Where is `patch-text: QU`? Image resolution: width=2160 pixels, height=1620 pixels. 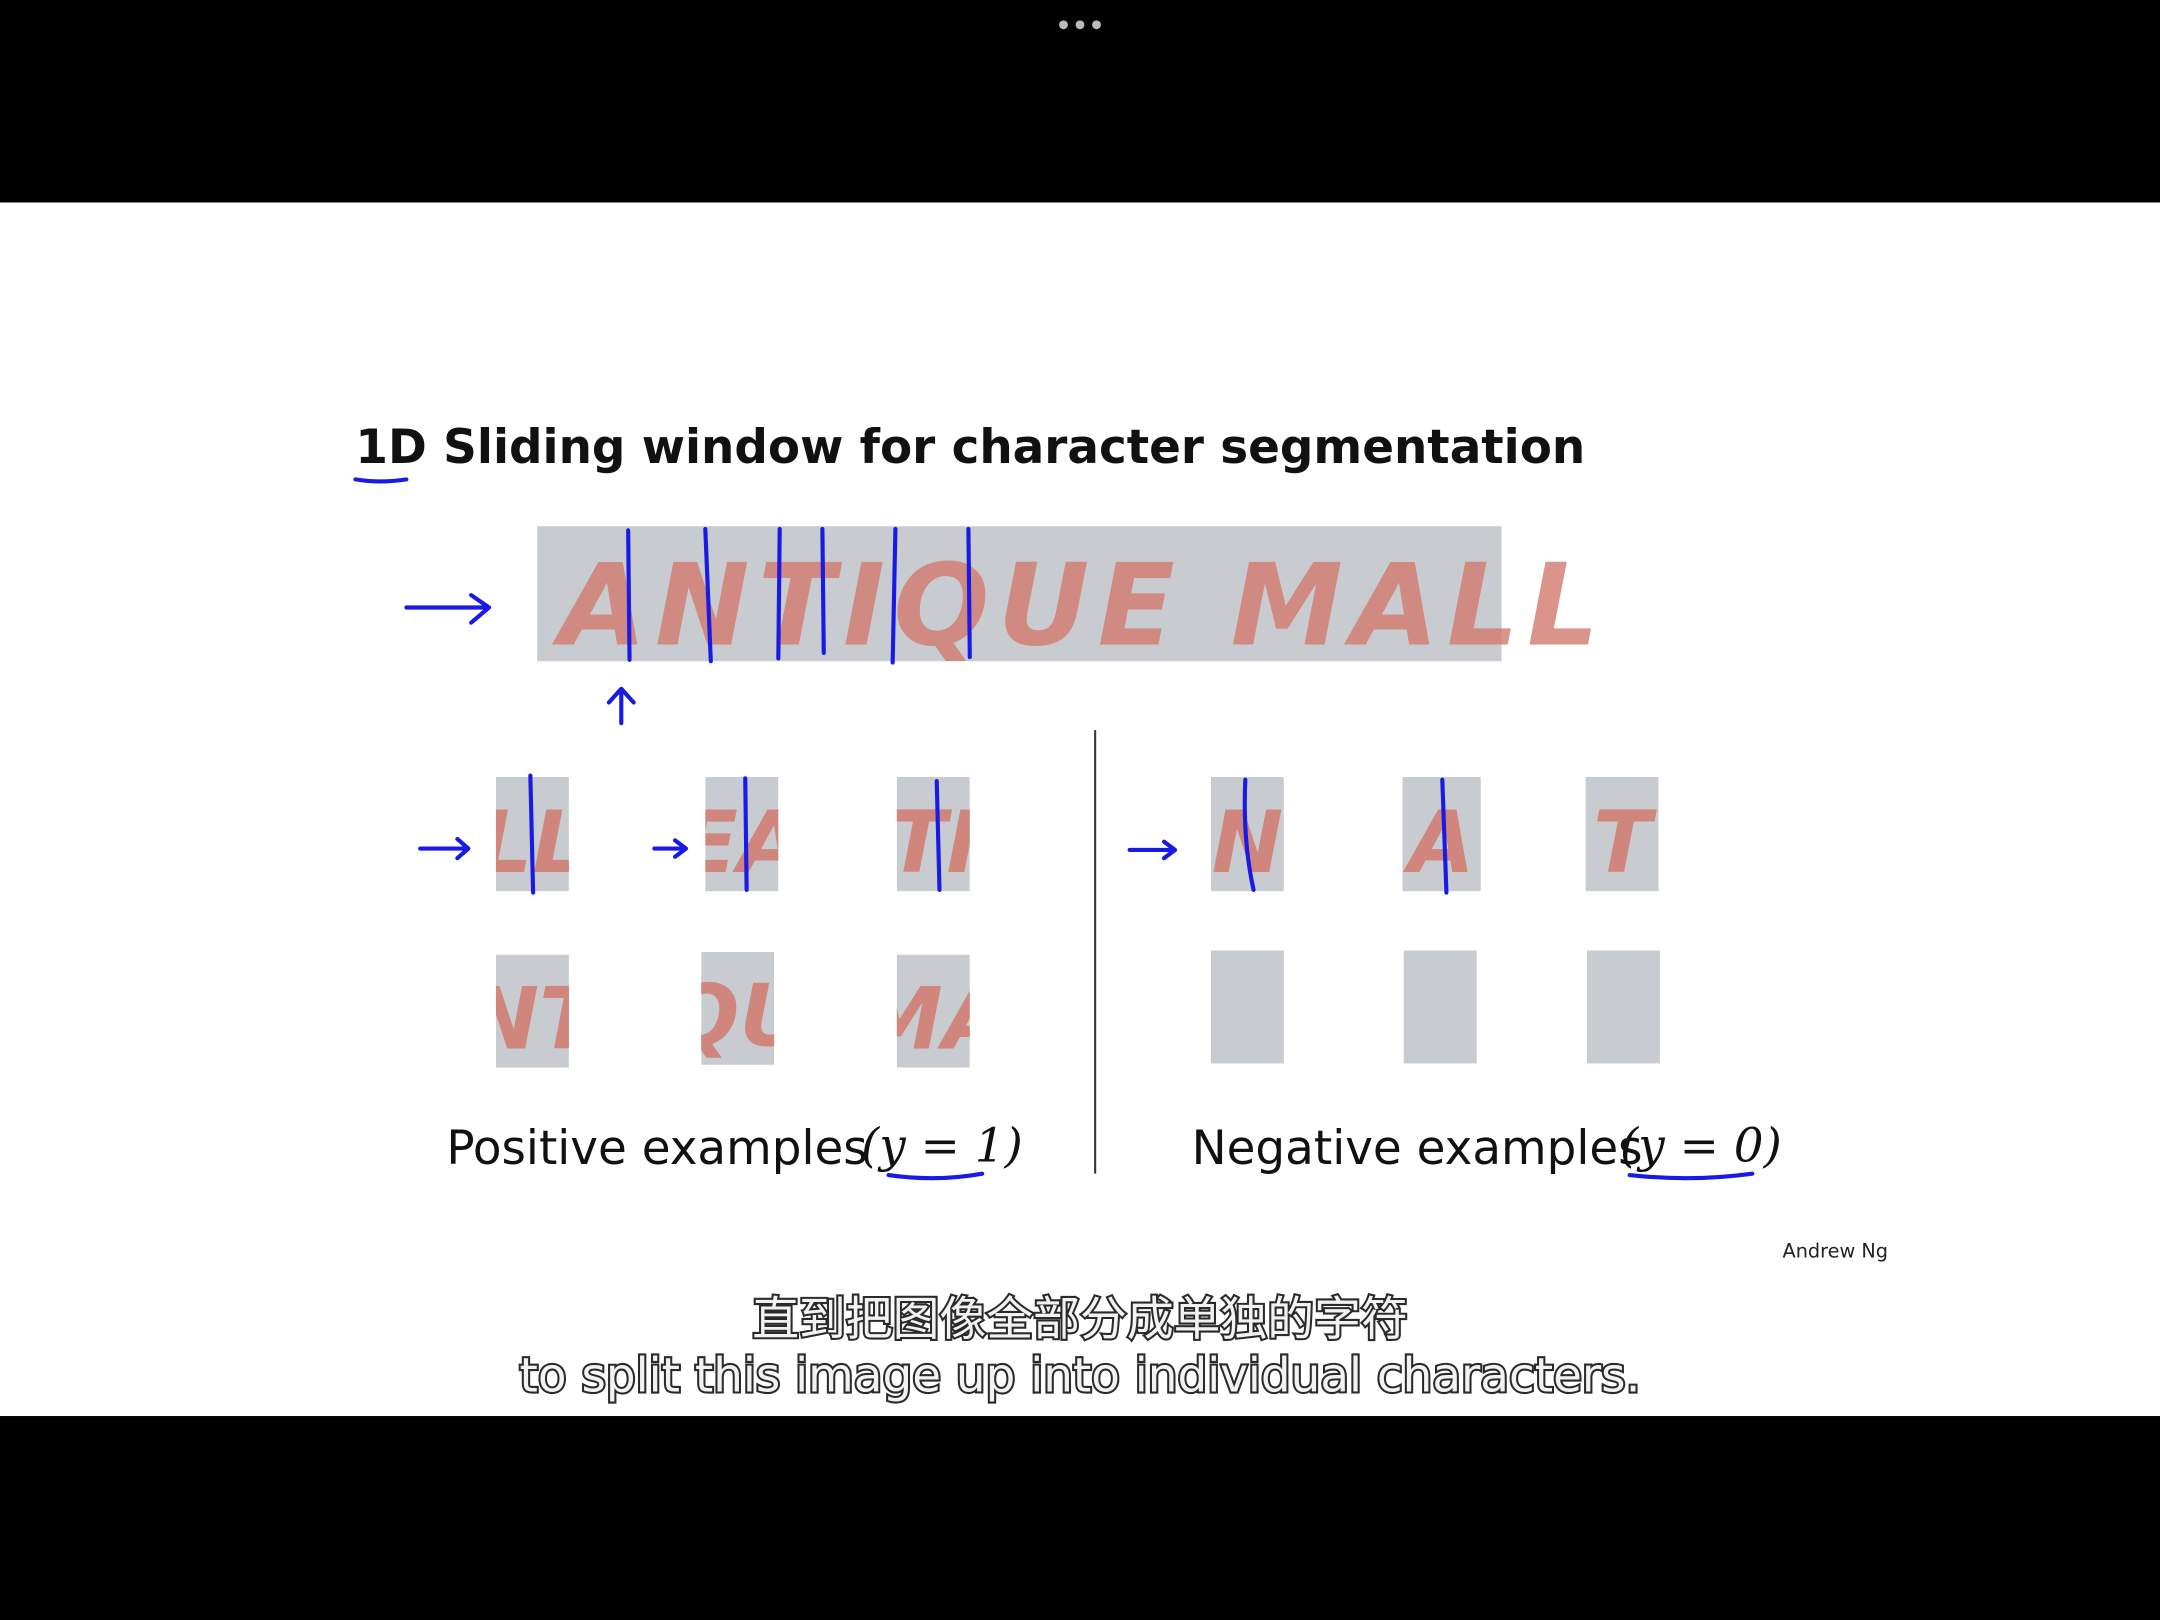 patch-text: QU is located at coordinates (738, 1017).